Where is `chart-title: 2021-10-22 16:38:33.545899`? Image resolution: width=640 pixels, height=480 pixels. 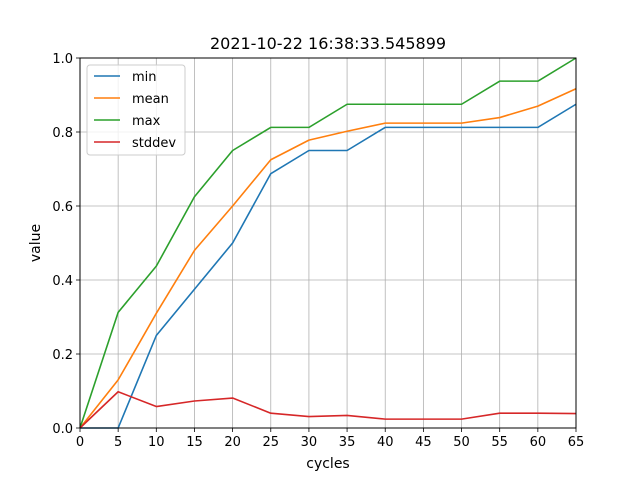 chart-title: 2021-10-22 16:38:33.545899 is located at coordinates (328, 43).